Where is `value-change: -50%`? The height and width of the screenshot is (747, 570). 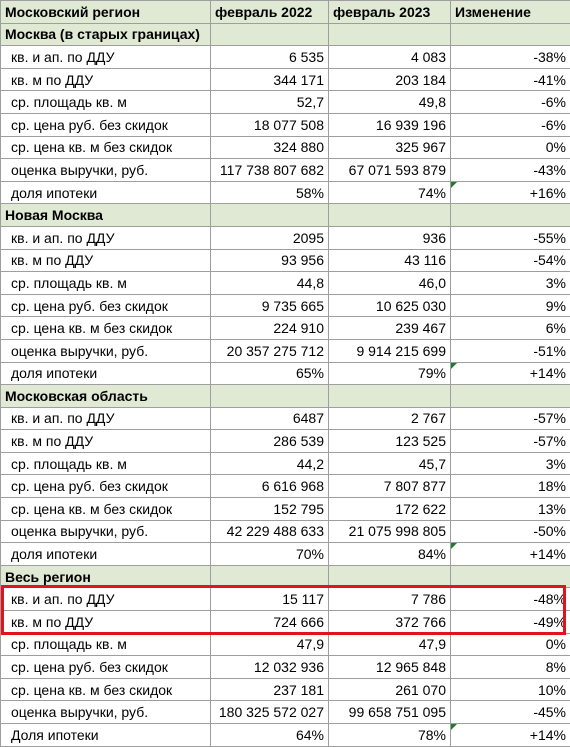
value-change: -50% is located at coordinates (510, 531).